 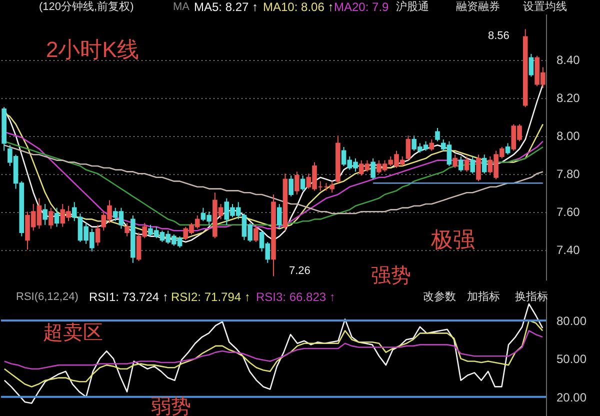 What do you see at coordinates (181, 7) in the screenshot?
I see `text: MA` at bounding box center [181, 7].